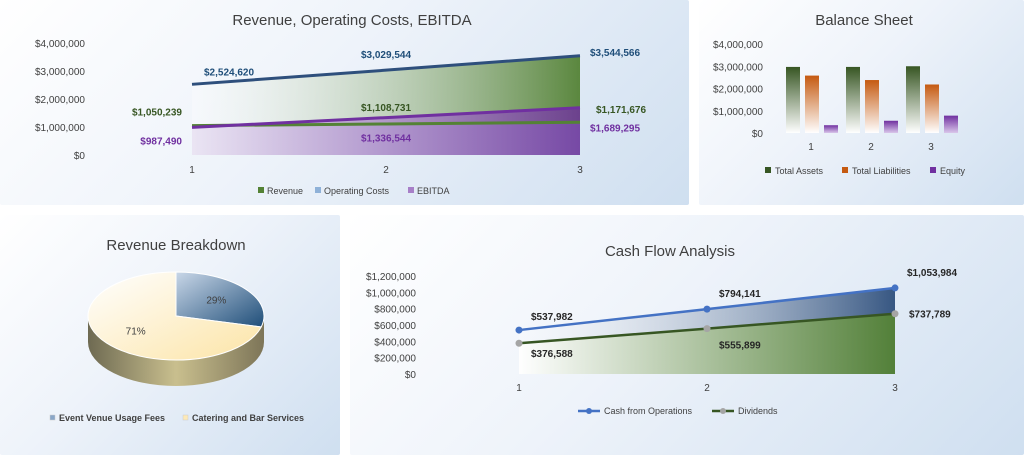 The height and width of the screenshot is (455, 1024). What do you see at coordinates (615, 53) in the screenshot?
I see `data-label: $3,544,566` at bounding box center [615, 53].